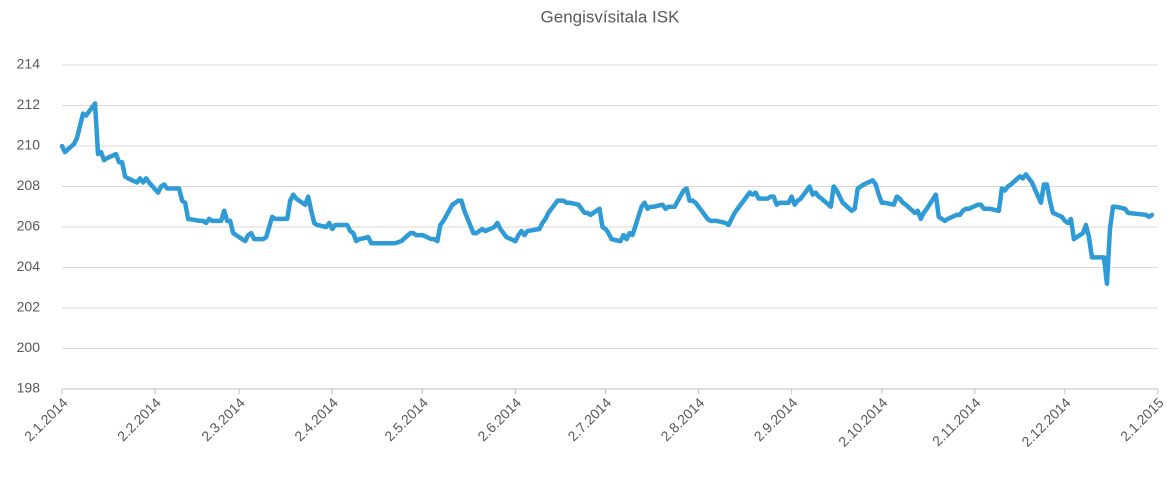 This screenshot has height=491, width=1167. I want to click on y-tick-label: 204, so click(29, 266).